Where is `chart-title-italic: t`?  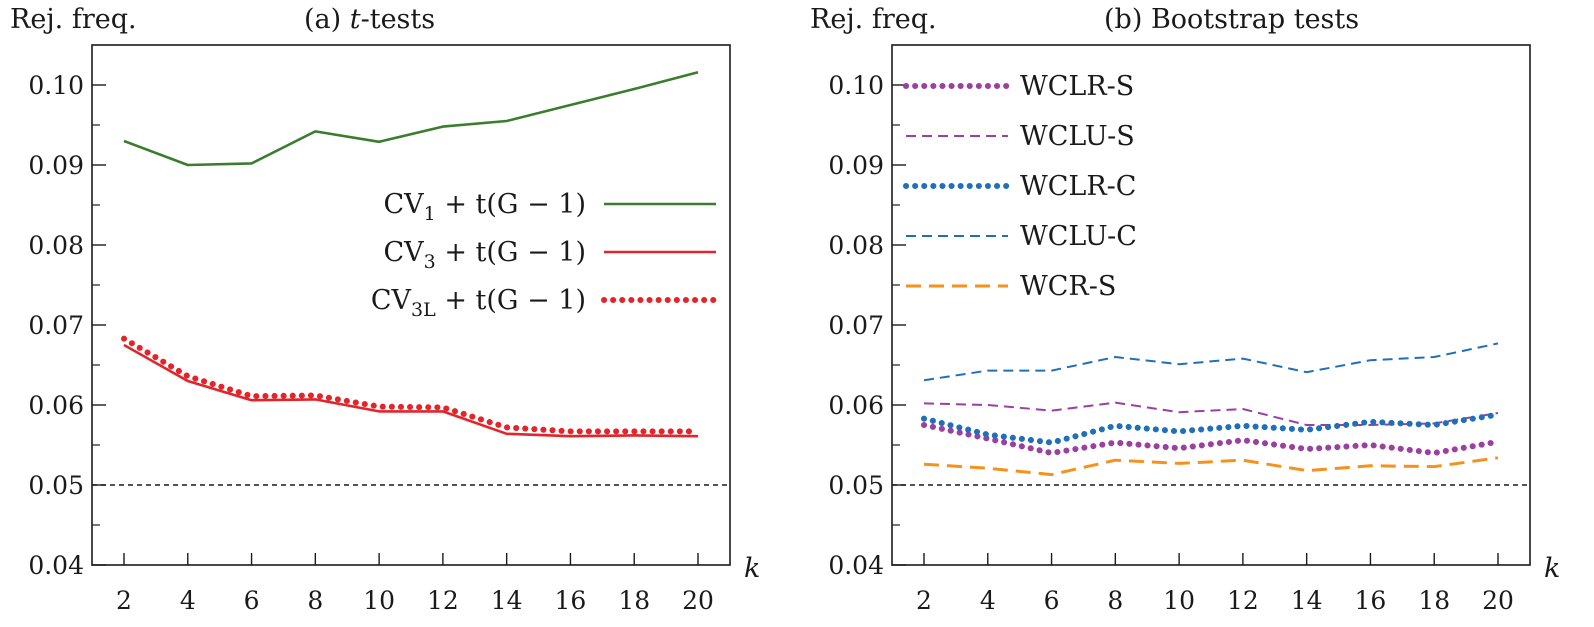 chart-title-italic: t is located at coordinates (355, 19).